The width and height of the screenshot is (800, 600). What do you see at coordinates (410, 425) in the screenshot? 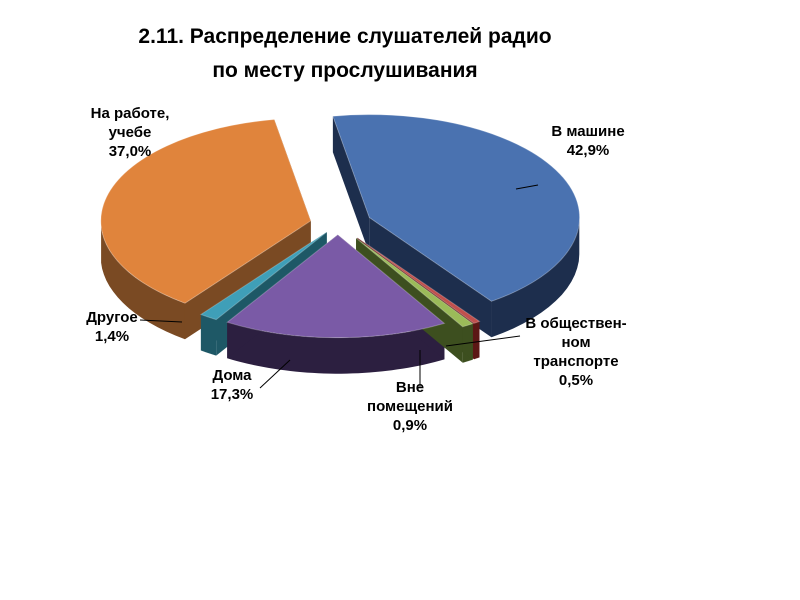
I see `slice-label-2-line-2: 0,9%` at bounding box center [410, 425].